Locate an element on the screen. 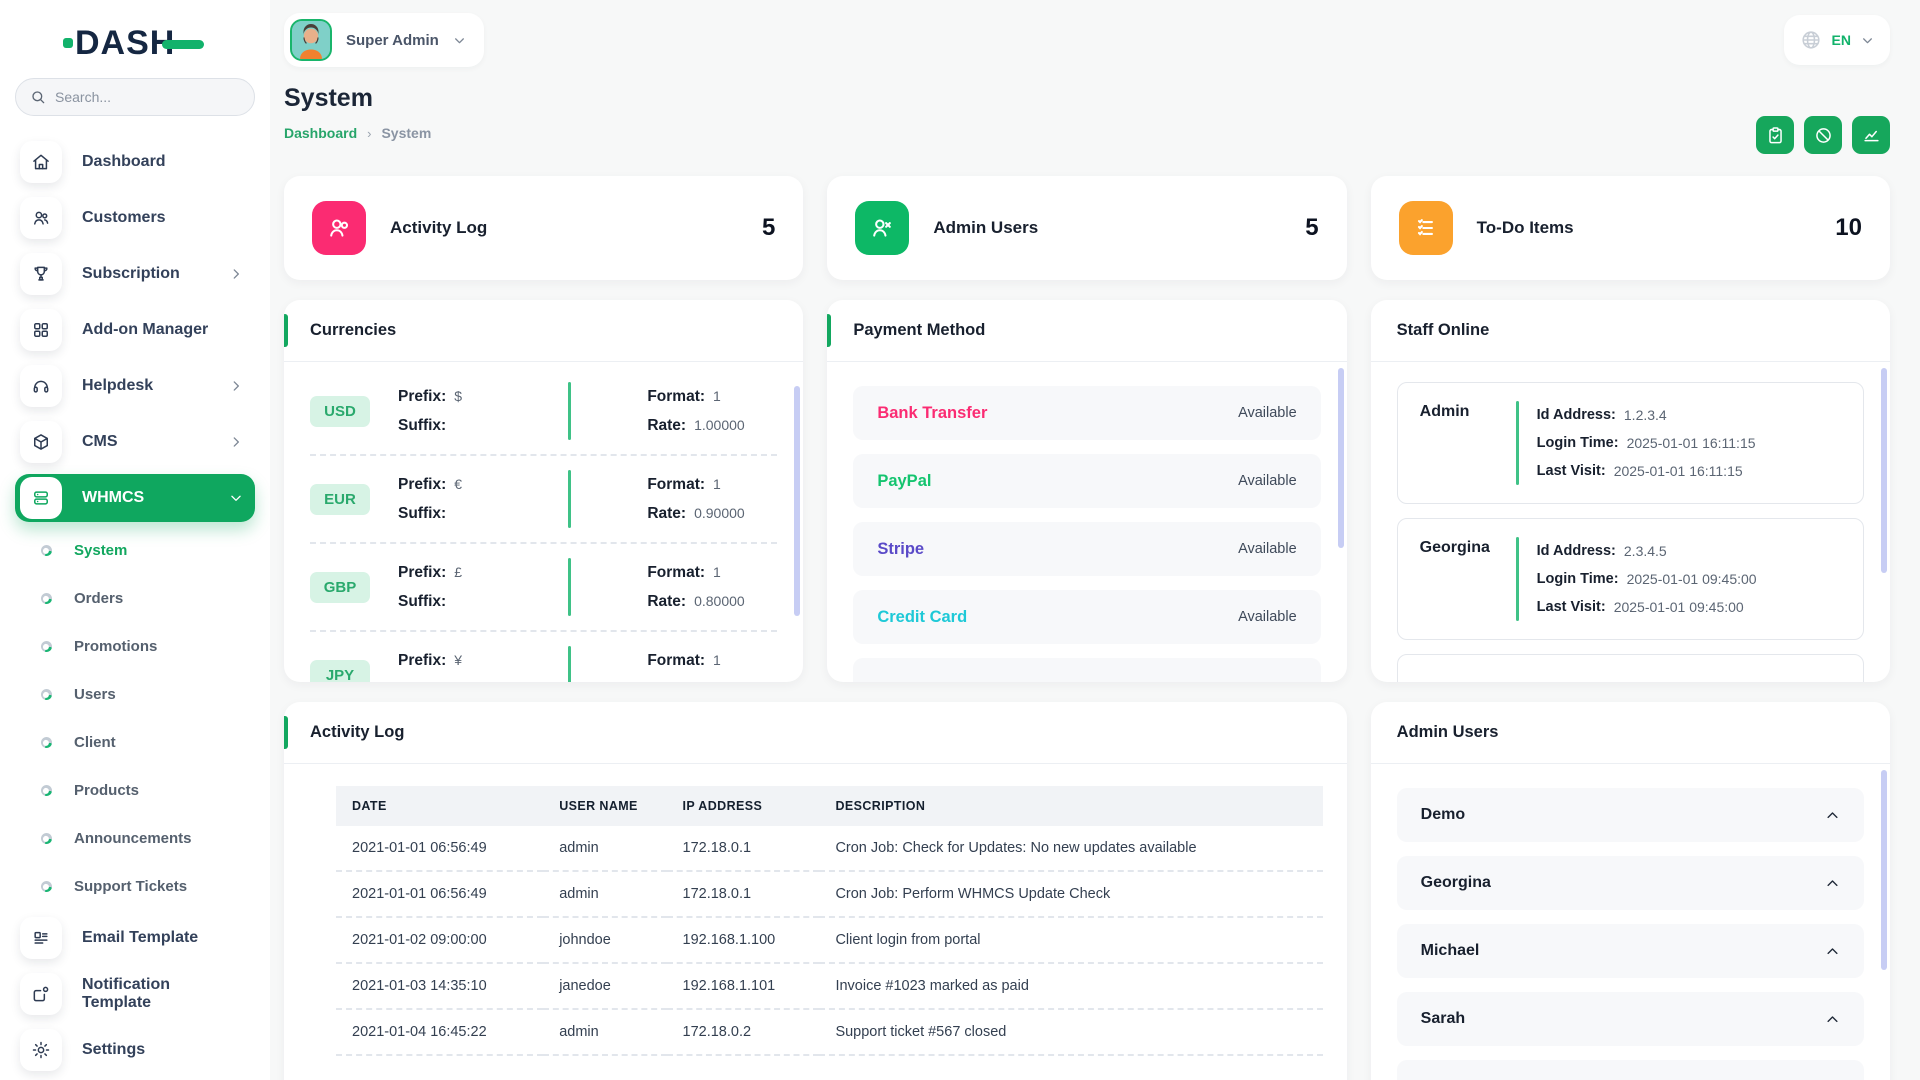 This screenshot has width=1920, height=1080. sidebar-item-whmcs: WHMCS is located at coordinates (135, 498).